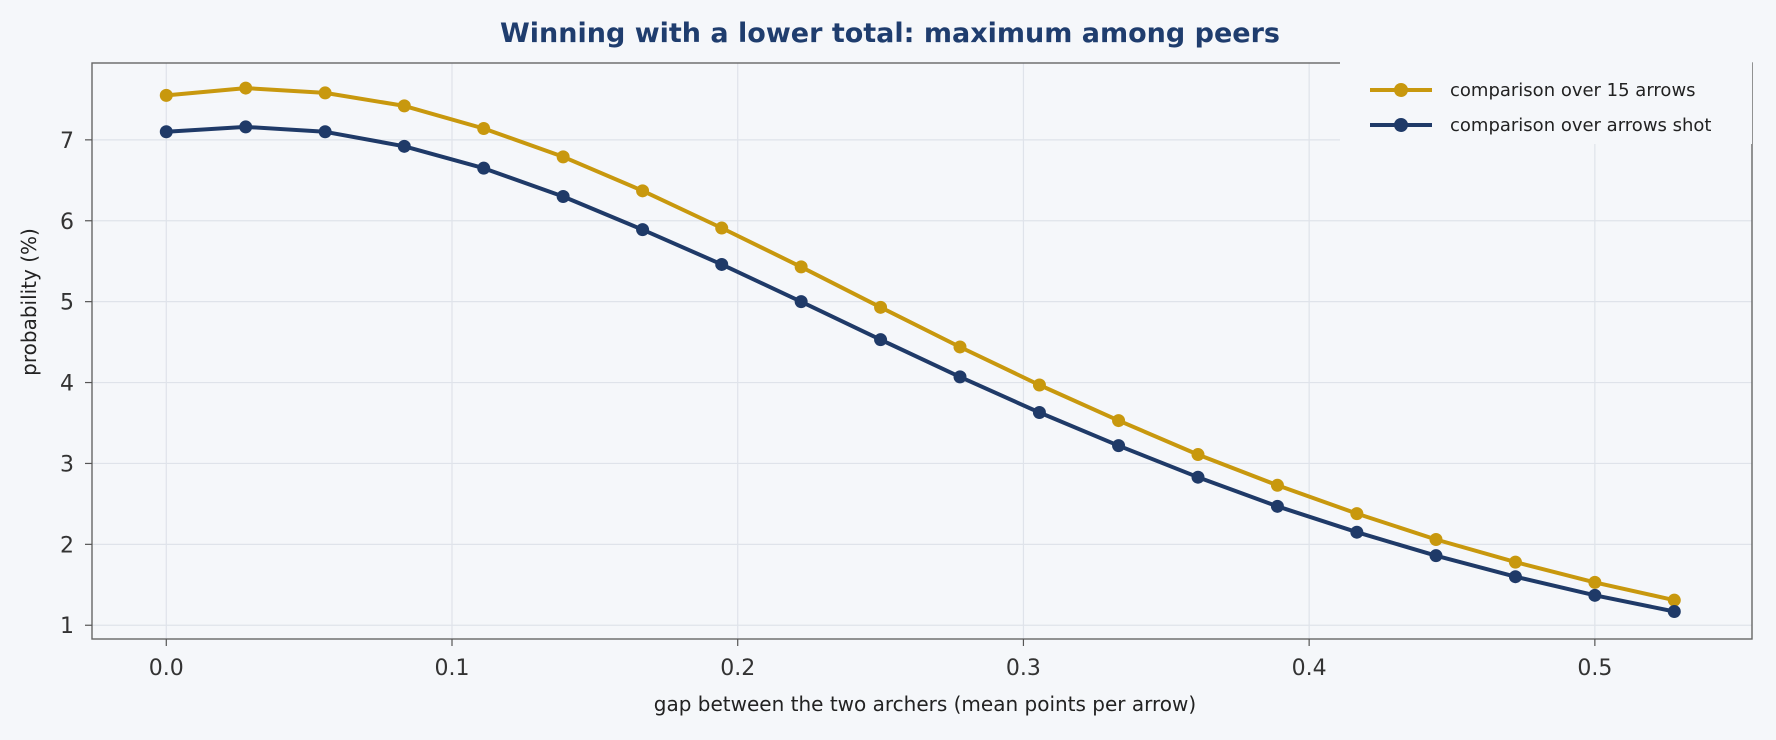 The width and height of the screenshot is (1776, 740). I want to click on y-tick-label: 3, so click(67, 464).